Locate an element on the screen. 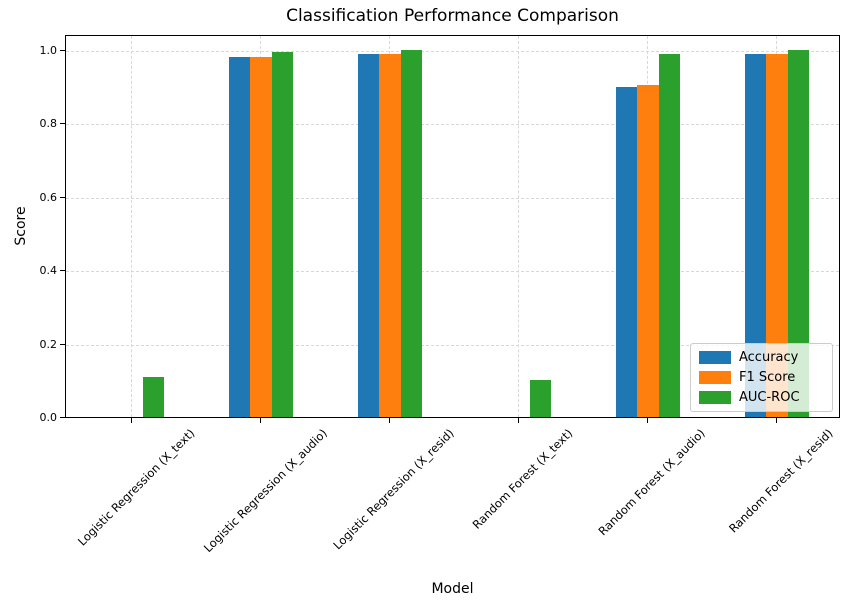 This screenshot has height=611, width=850. legend-swatch-auc-roc is located at coordinates (715, 398).